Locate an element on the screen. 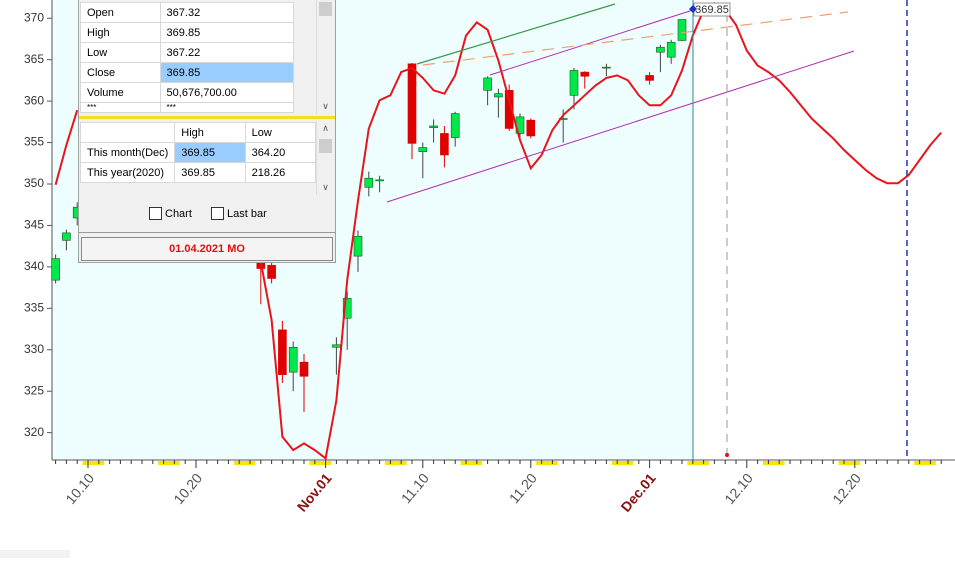 This screenshot has width=955, height=572. range-value: 364.20 is located at coordinates (280, 152).